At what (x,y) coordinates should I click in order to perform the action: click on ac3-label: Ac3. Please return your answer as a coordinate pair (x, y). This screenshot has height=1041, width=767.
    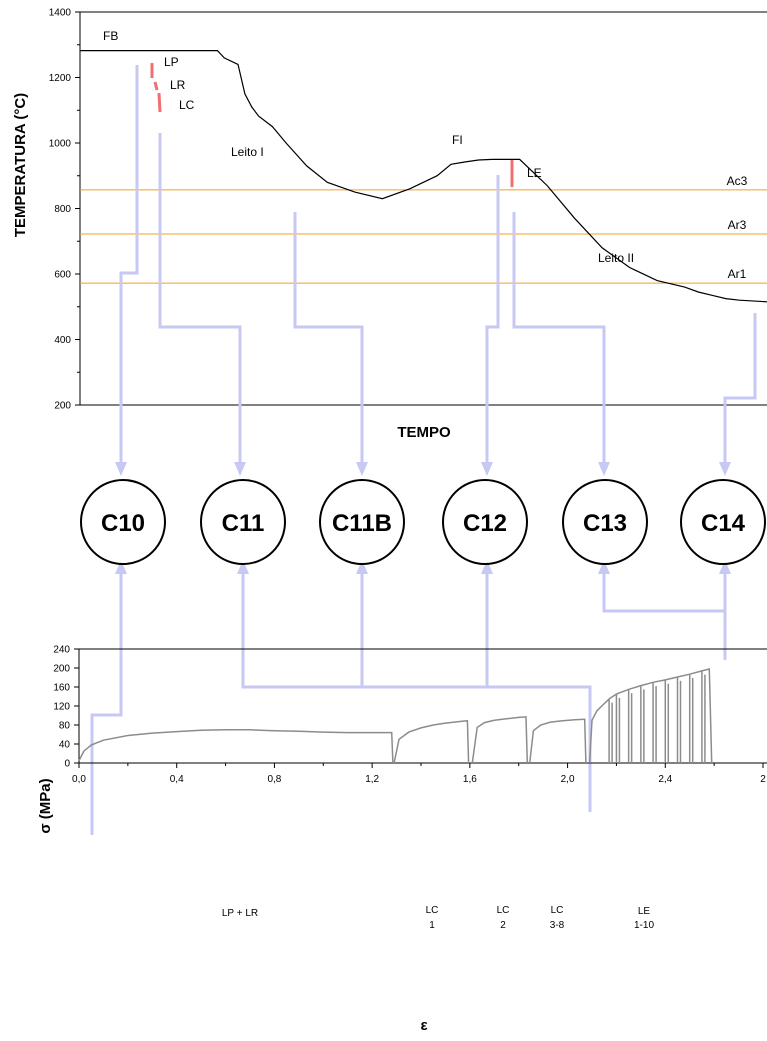
    Looking at the image, I should click on (737, 181).